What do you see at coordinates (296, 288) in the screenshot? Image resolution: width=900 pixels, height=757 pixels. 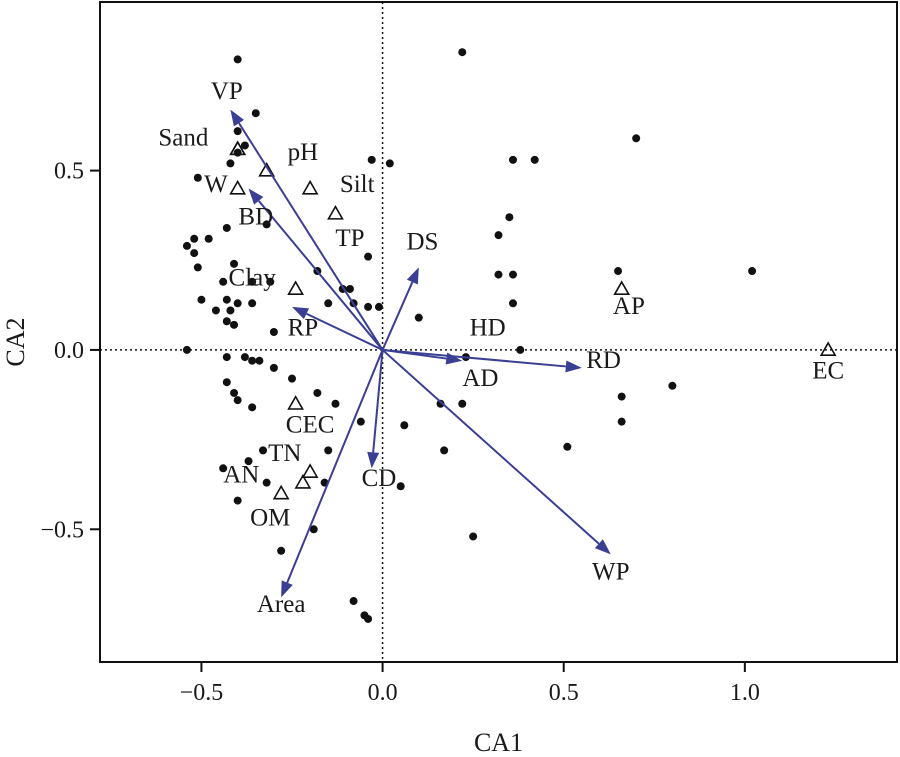 I see `species-triangle-clay` at bounding box center [296, 288].